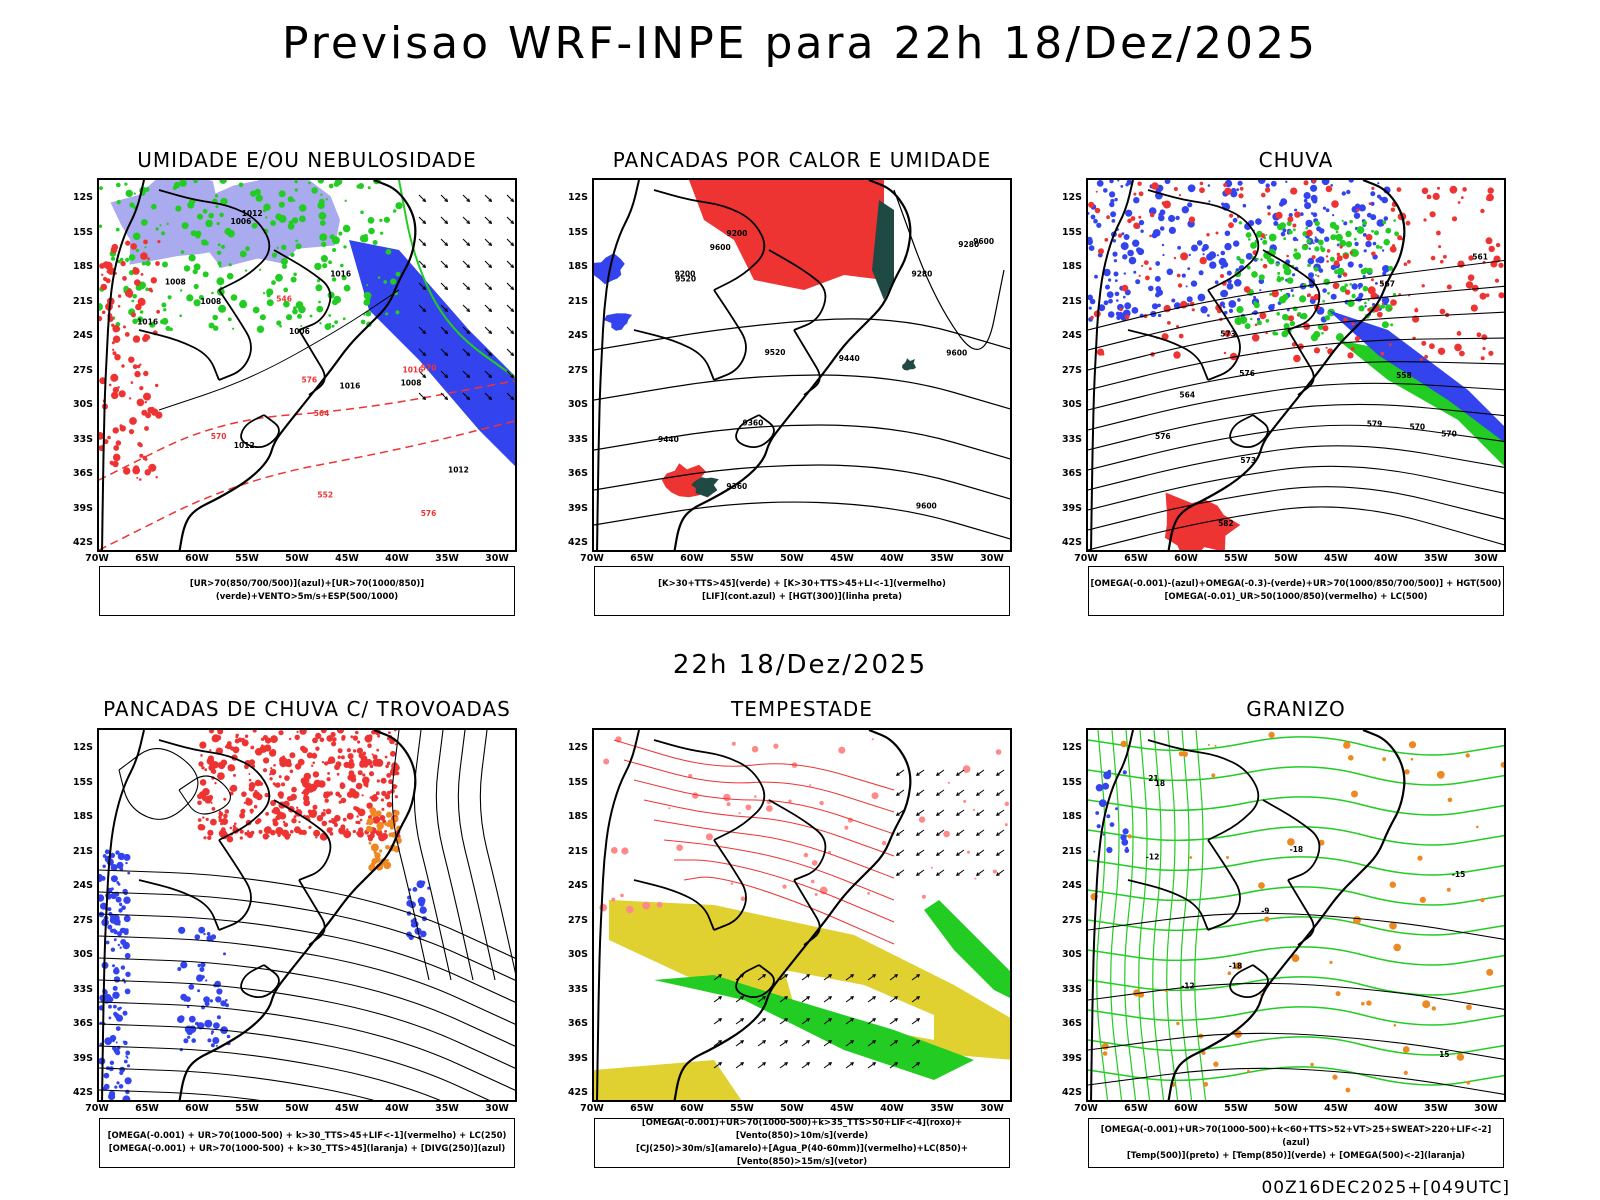 This screenshot has height=1200, width=1600. I want to click on panel-title: PANCADAS POR CALOR E UMIDADE, so click(802, 160).